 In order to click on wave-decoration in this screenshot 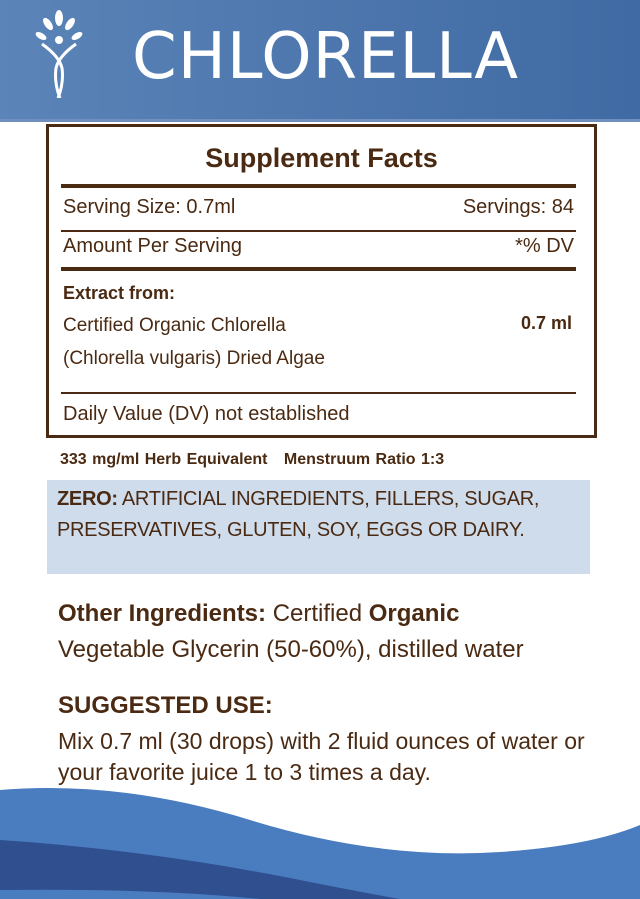, I will do `click(320, 843)`.